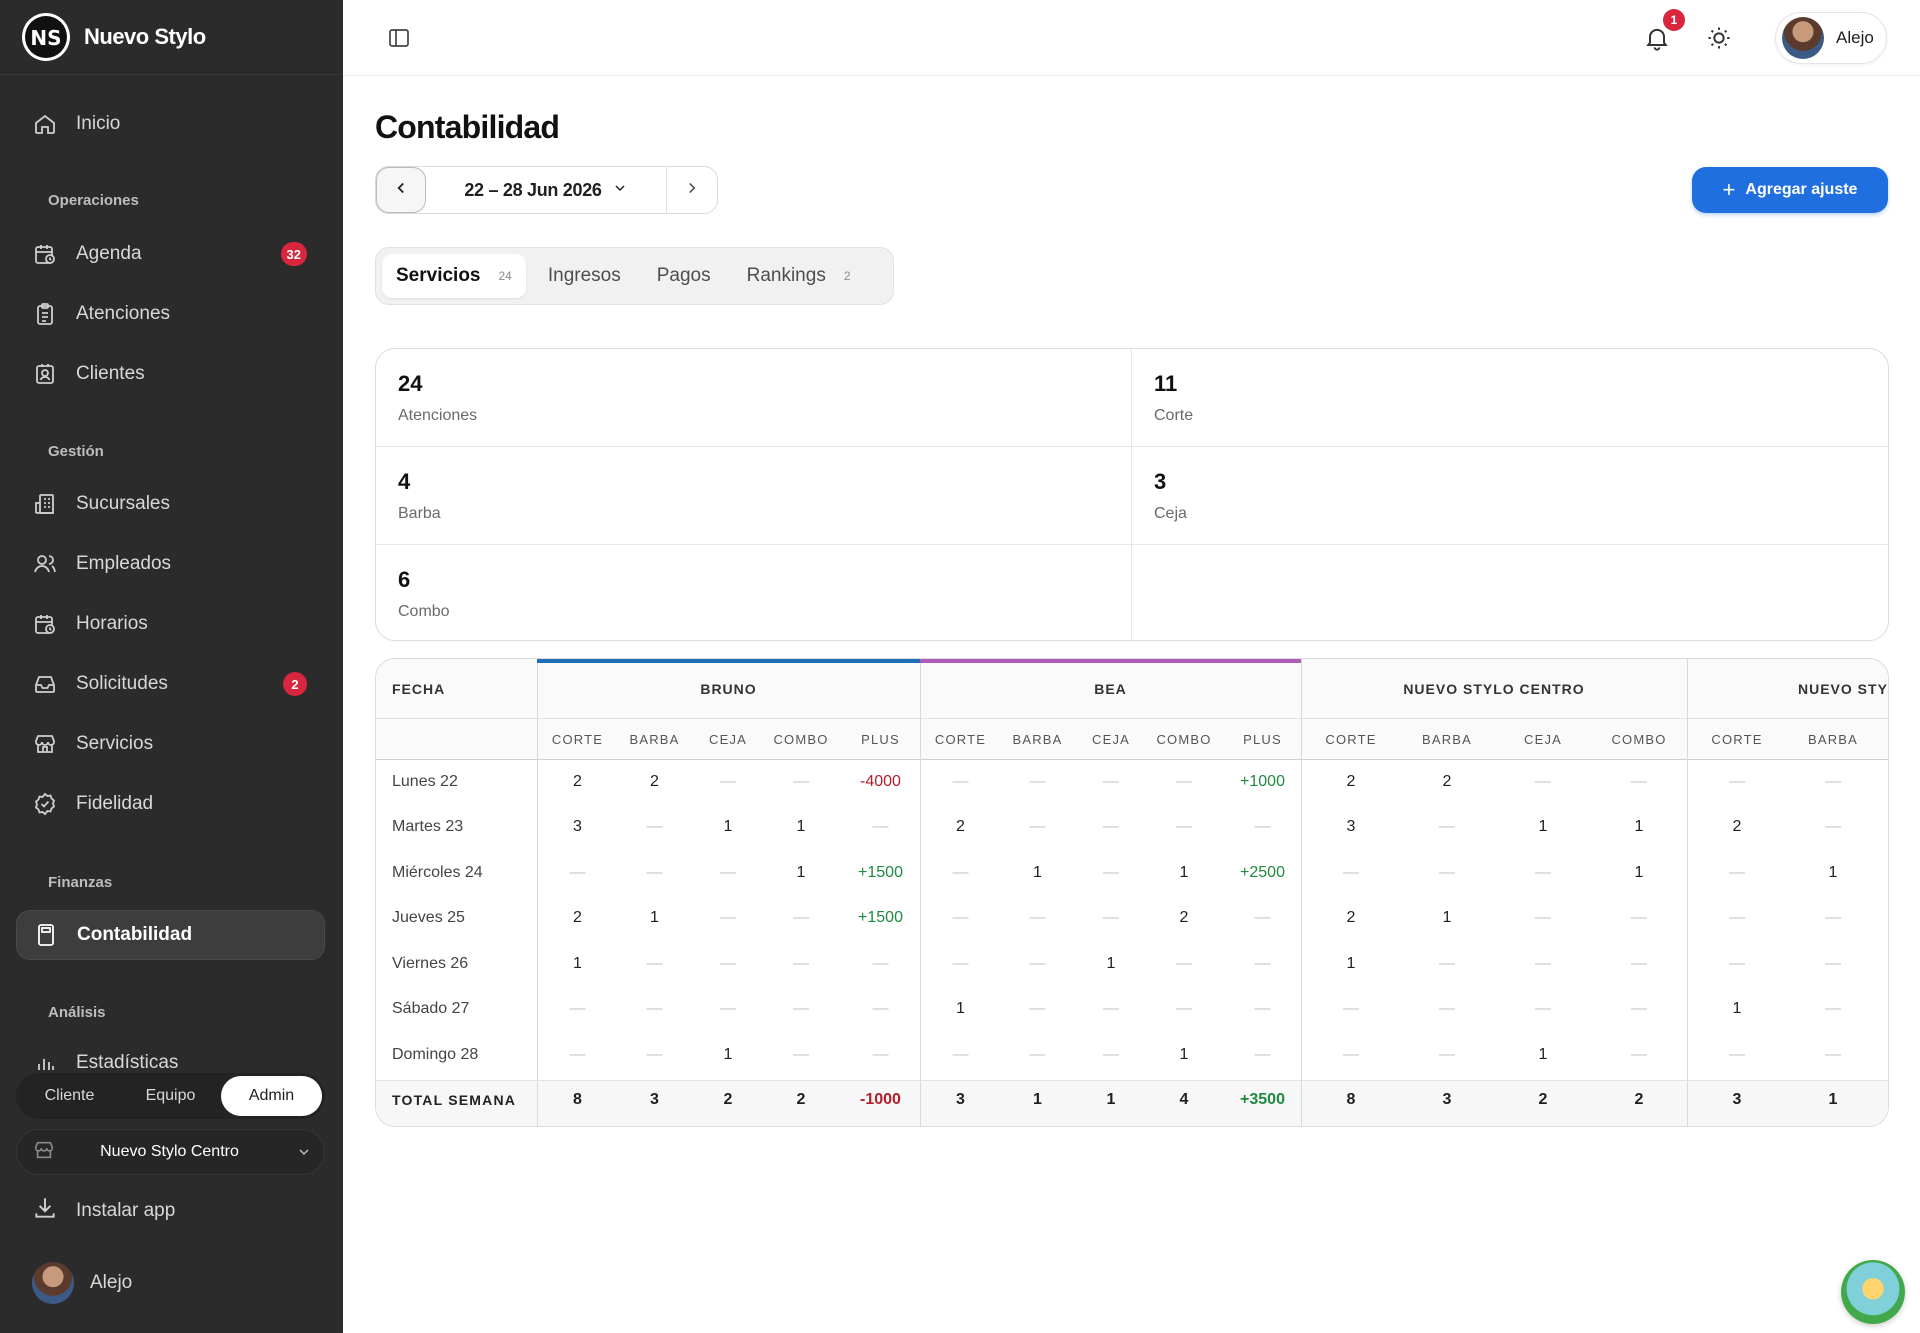  Describe the element at coordinates (754, 397) in the screenshot. I see `stat-atenciones: 24 Atenciones` at that location.